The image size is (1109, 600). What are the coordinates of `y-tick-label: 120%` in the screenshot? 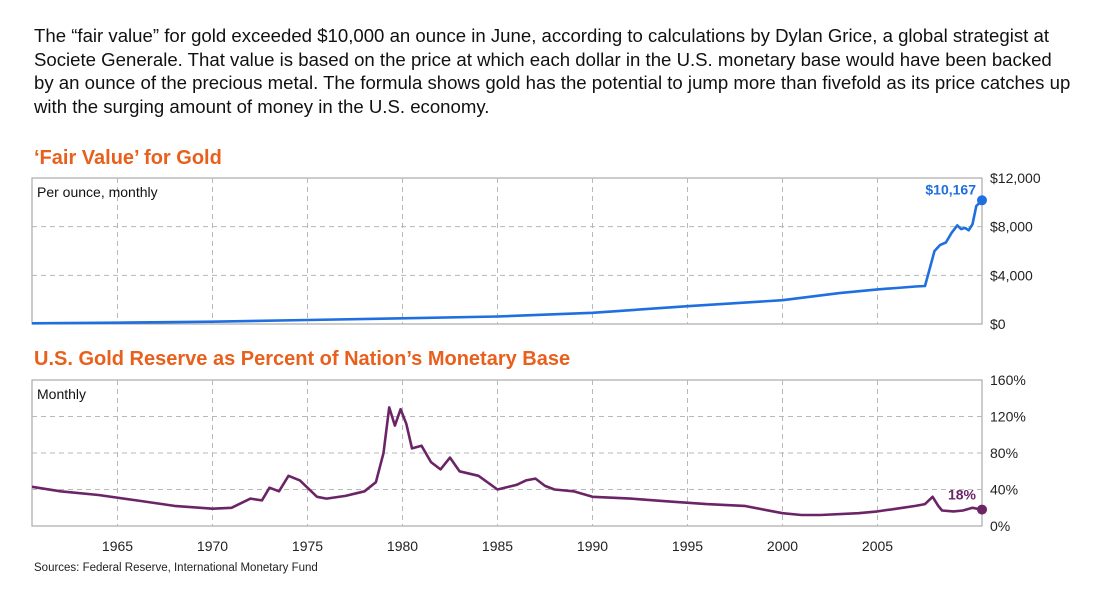 It's located at (1008, 417).